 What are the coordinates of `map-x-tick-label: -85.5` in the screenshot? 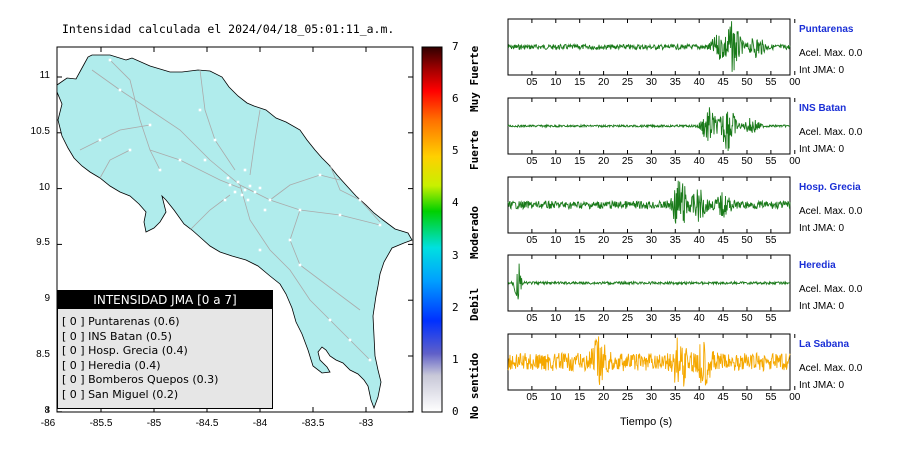 It's located at (101, 423).